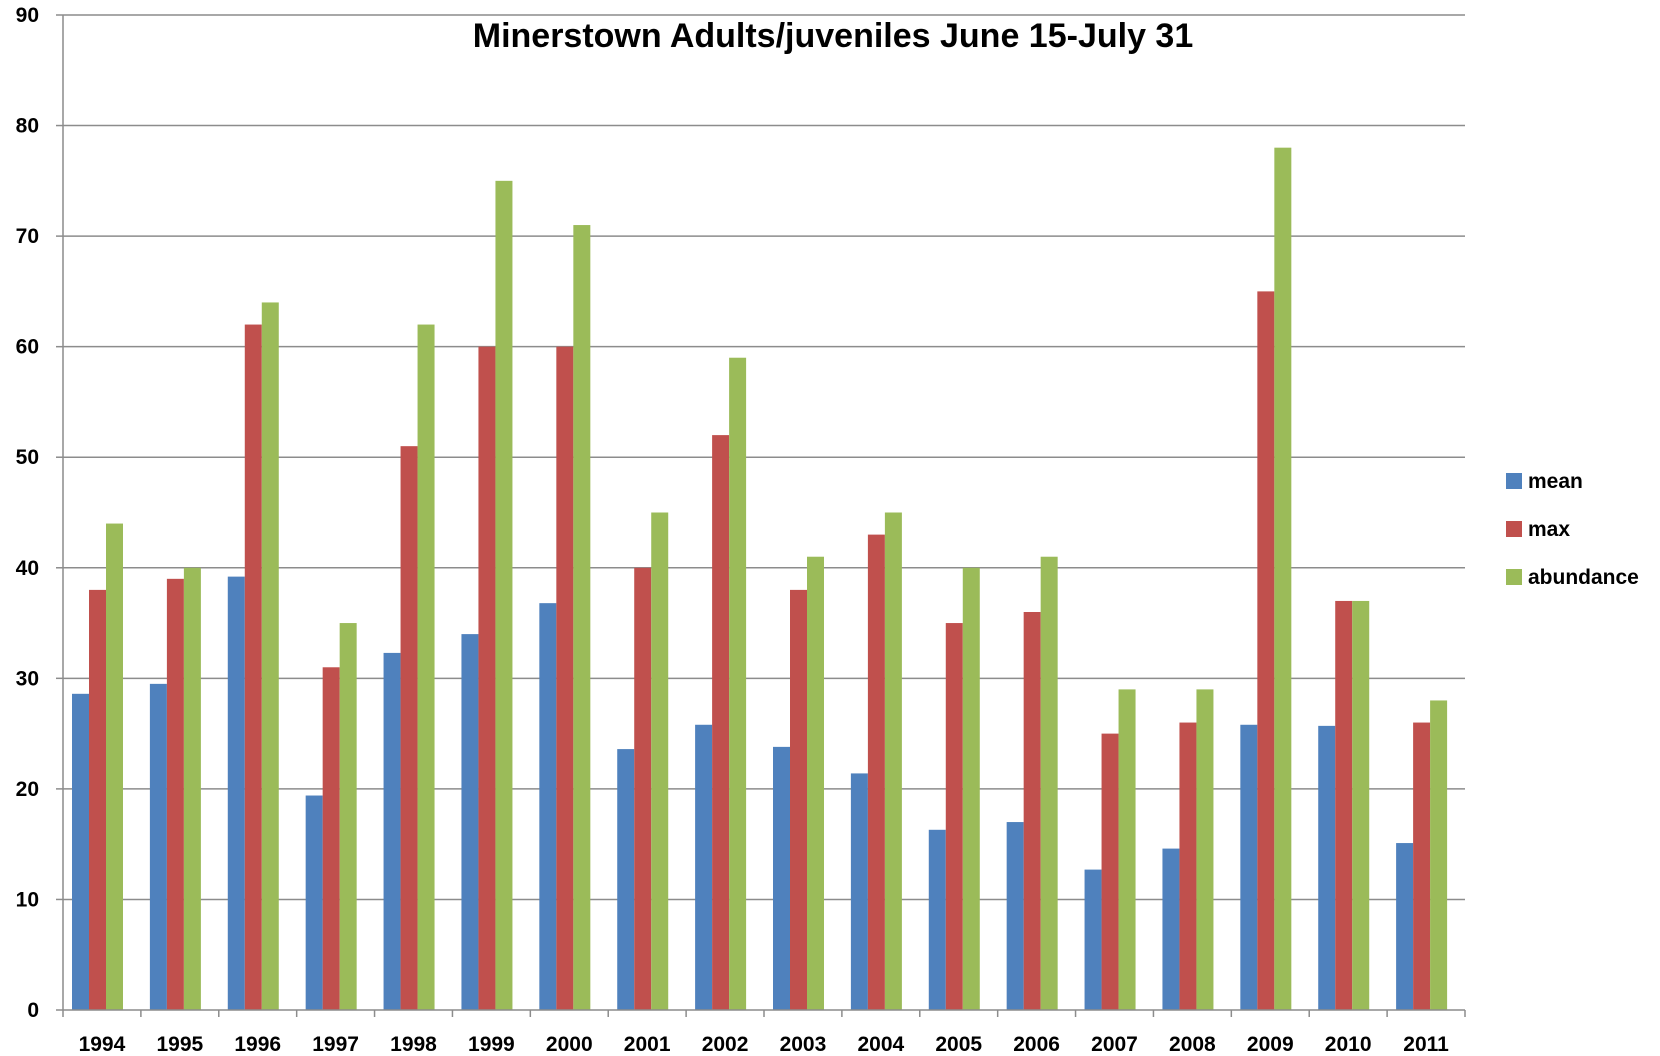 This screenshot has height=1056, width=1660. Describe the element at coordinates (721, 723) in the screenshot. I see `bar-max-2002` at that location.